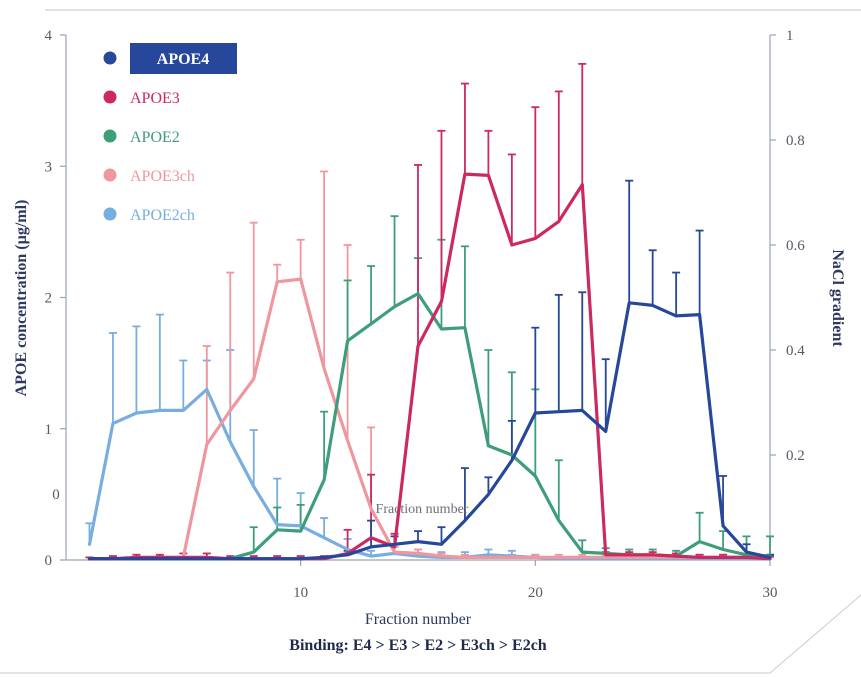 This screenshot has width=861, height=677. Describe the element at coordinates (49, 167) in the screenshot. I see `y-tick-label: 3` at that location.